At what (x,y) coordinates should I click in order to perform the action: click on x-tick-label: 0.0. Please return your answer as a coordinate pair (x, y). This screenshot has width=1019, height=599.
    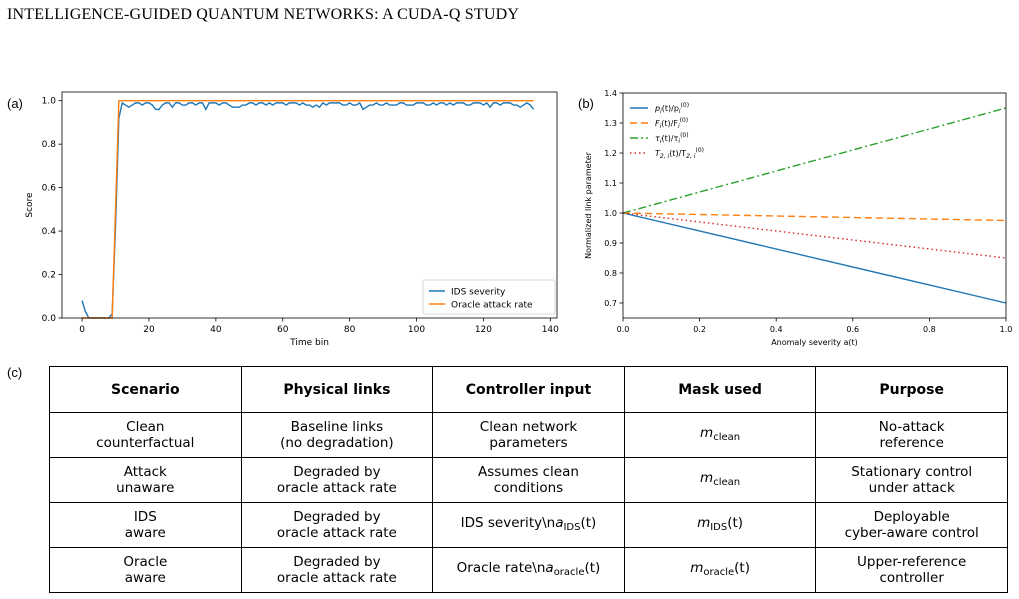
    Looking at the image, I should click on (623, 329).